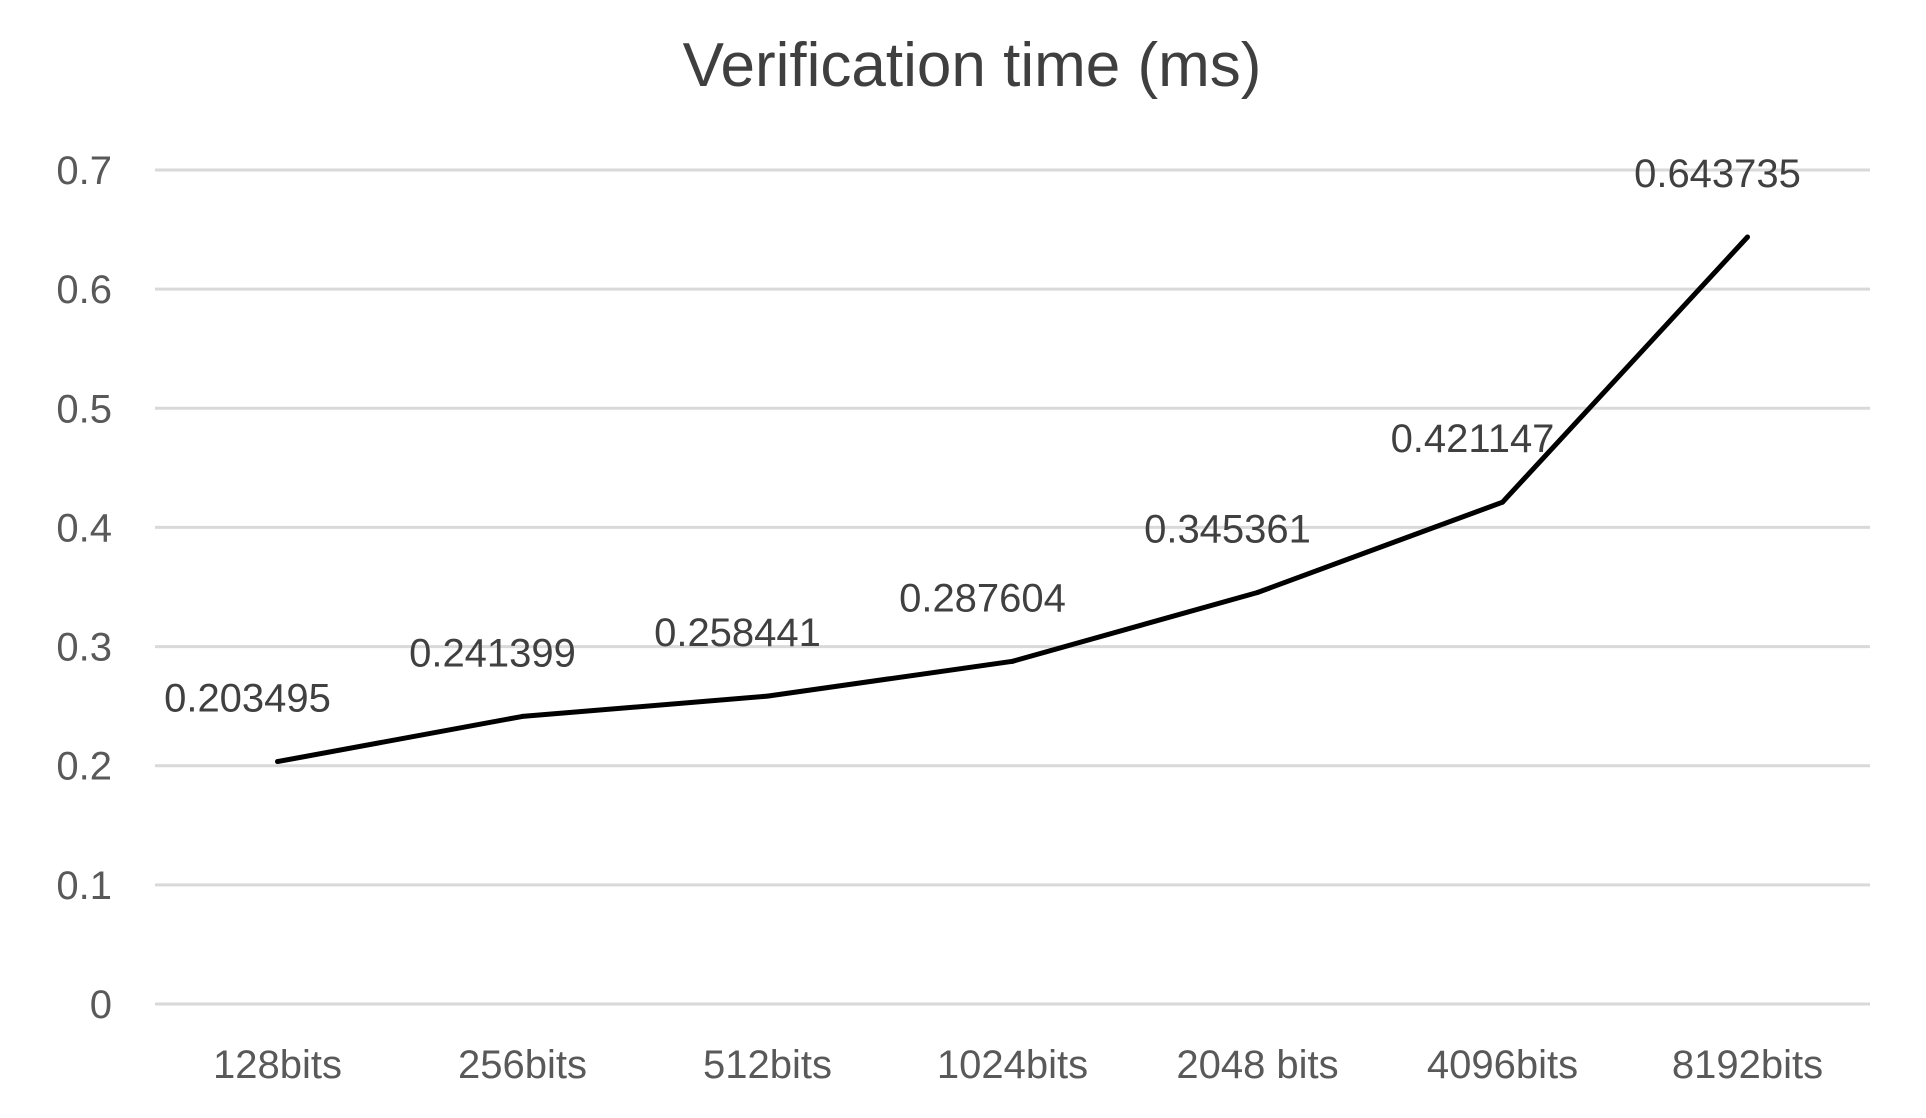  What do you see at coordinates (737, 633) in the screenshot?
I see `data-label: 0.258441` at bounding box center [737, 633].